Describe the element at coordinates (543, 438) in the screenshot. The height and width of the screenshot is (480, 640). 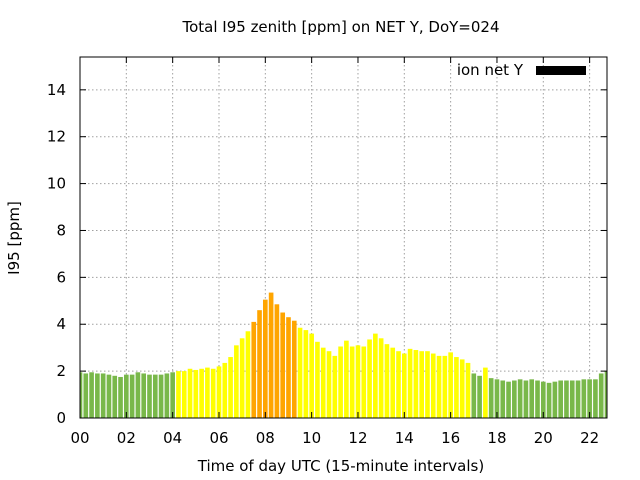
I see `x-tick-label: 20` at that location.